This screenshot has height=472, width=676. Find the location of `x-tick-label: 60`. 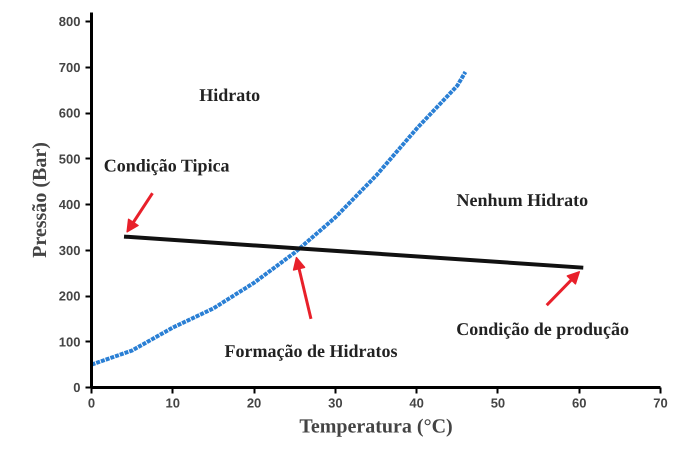

x-tick-label: 60 is located at coordinates (579, 403).